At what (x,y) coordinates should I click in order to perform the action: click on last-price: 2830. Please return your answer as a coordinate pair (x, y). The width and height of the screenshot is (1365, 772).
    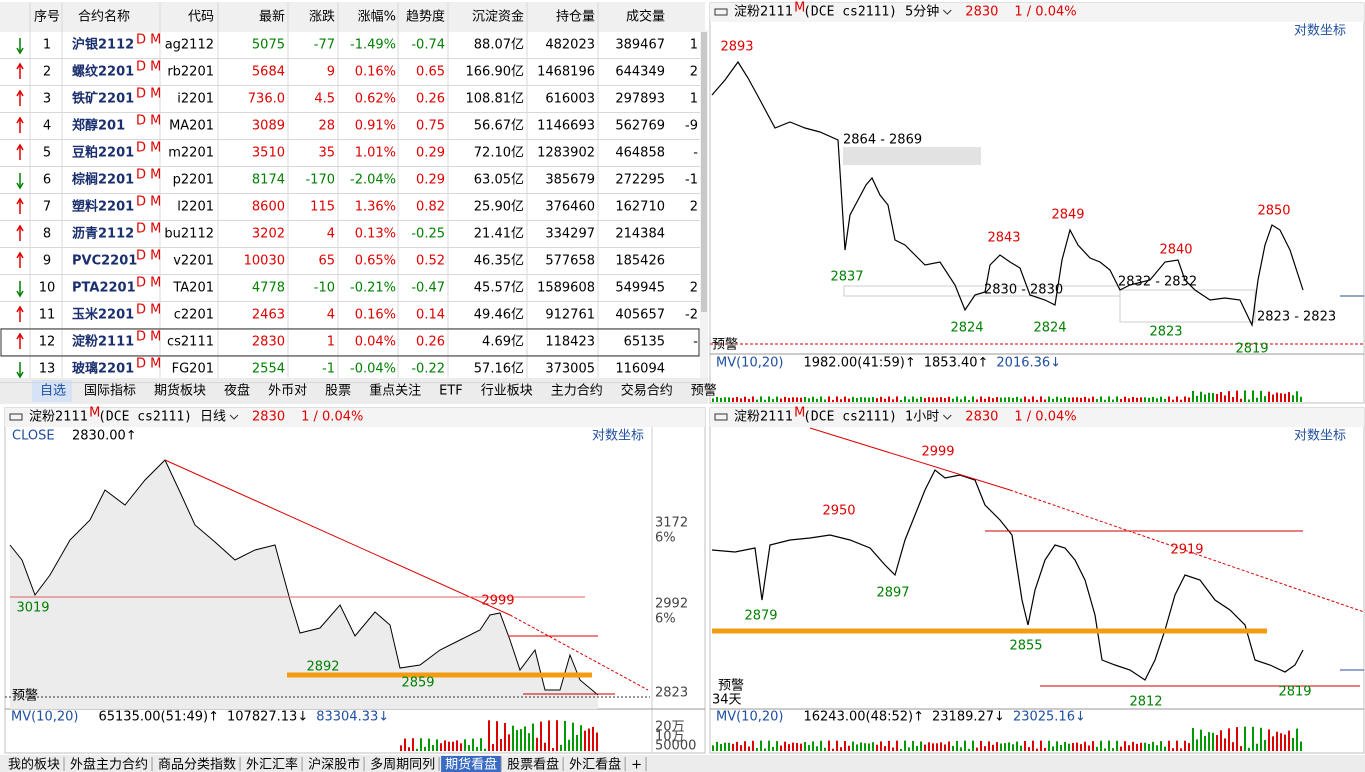
    Looking at the image, I should click on (981, 417).